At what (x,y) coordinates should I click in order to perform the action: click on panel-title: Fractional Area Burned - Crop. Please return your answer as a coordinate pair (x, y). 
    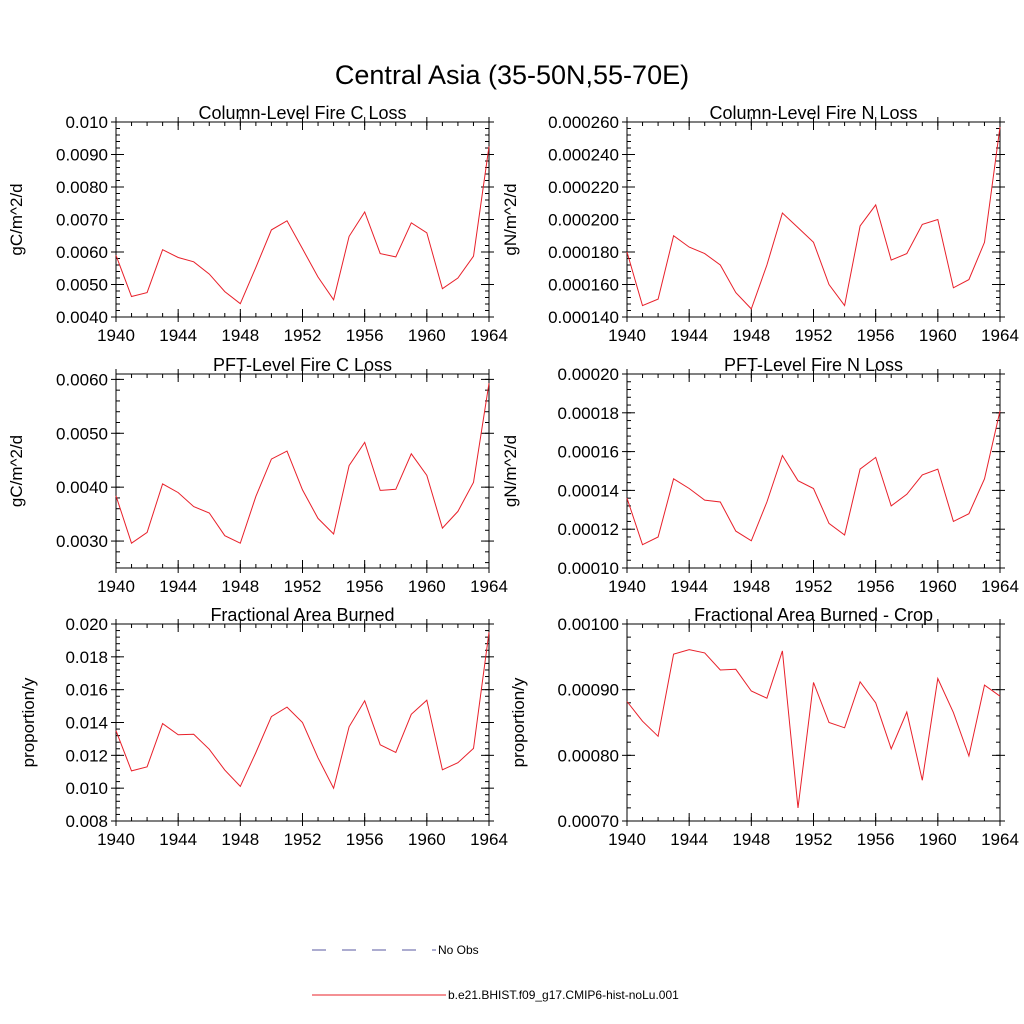
    Looking at the image, I should click on (813, 615).